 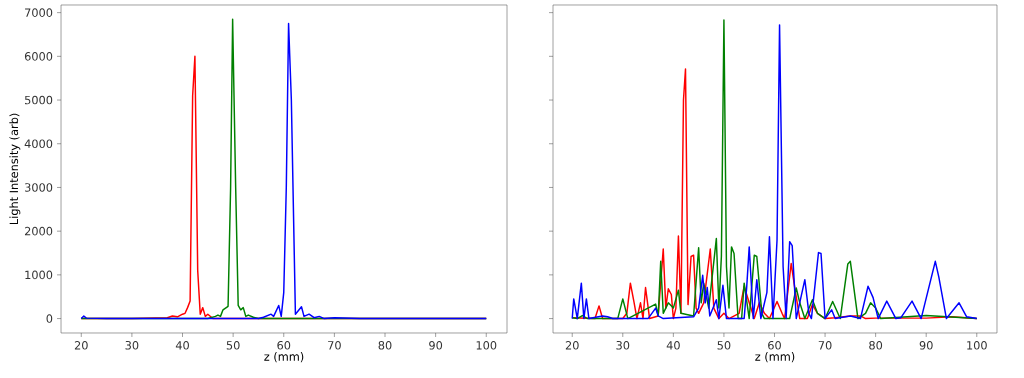 What do you see at coordinates (39, 12) in the screenshot?
I see `y-tick-label: 7000` at bounding box center [39, 12].